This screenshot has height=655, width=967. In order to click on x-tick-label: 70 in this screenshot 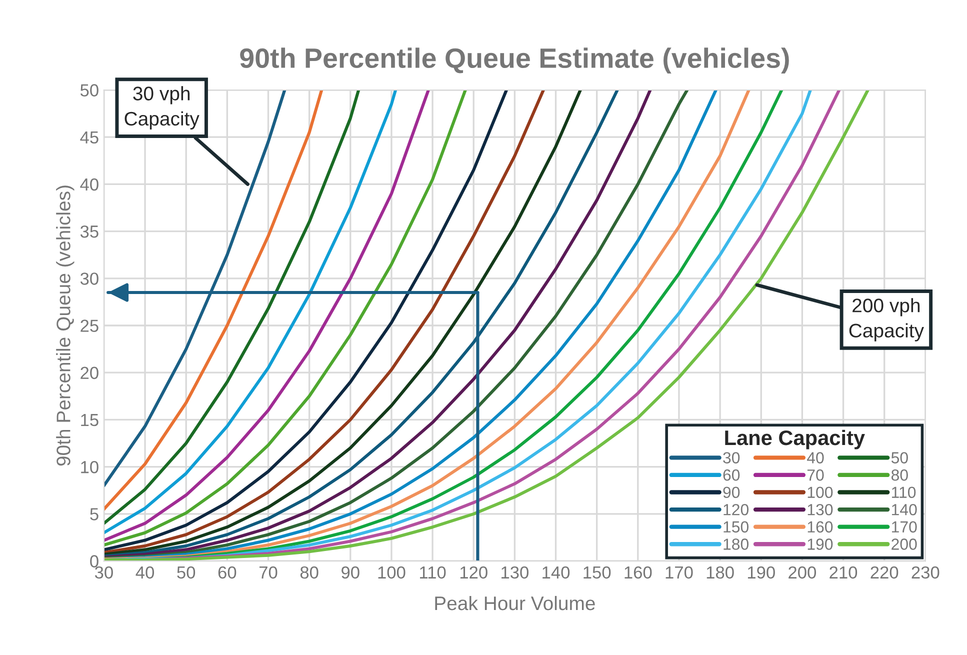, I will do `click(268, 572)`.